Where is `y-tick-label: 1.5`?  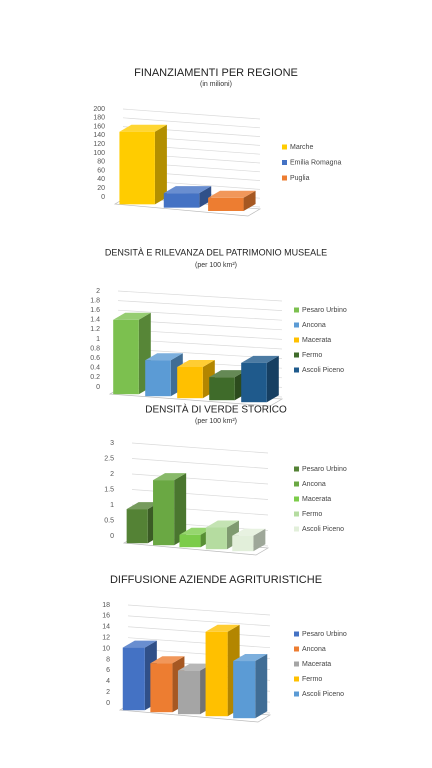 y-tick-label: 1.5 is located at coordinates (109, 489).